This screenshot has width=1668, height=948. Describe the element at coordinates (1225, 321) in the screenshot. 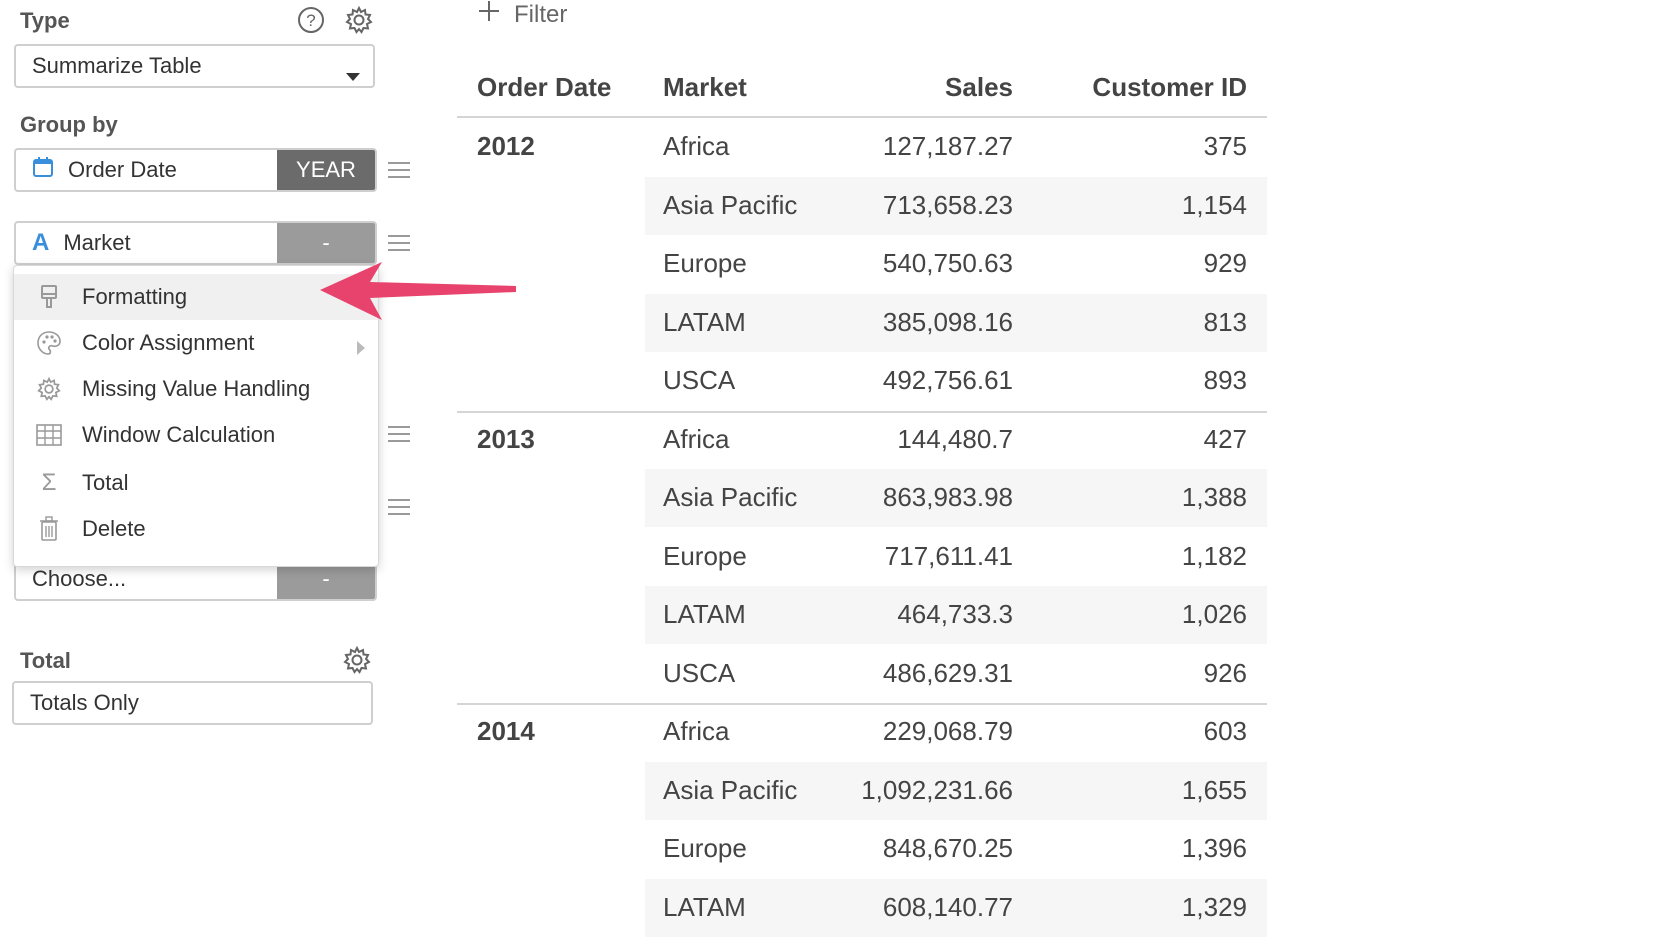

I see `customer-id-cell: 813` at that location.